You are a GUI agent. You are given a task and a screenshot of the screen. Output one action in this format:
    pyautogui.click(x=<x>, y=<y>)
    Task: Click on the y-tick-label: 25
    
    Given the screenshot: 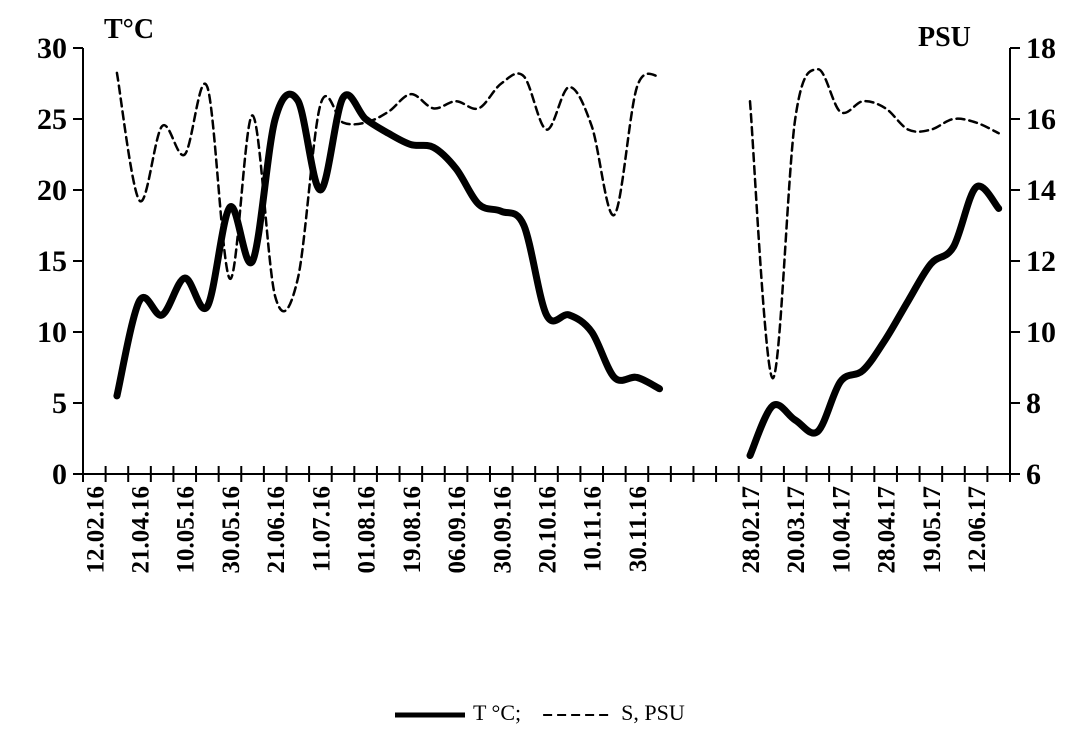 What is the action you would take?
    pyautogui.click(x=52, y=119)
    